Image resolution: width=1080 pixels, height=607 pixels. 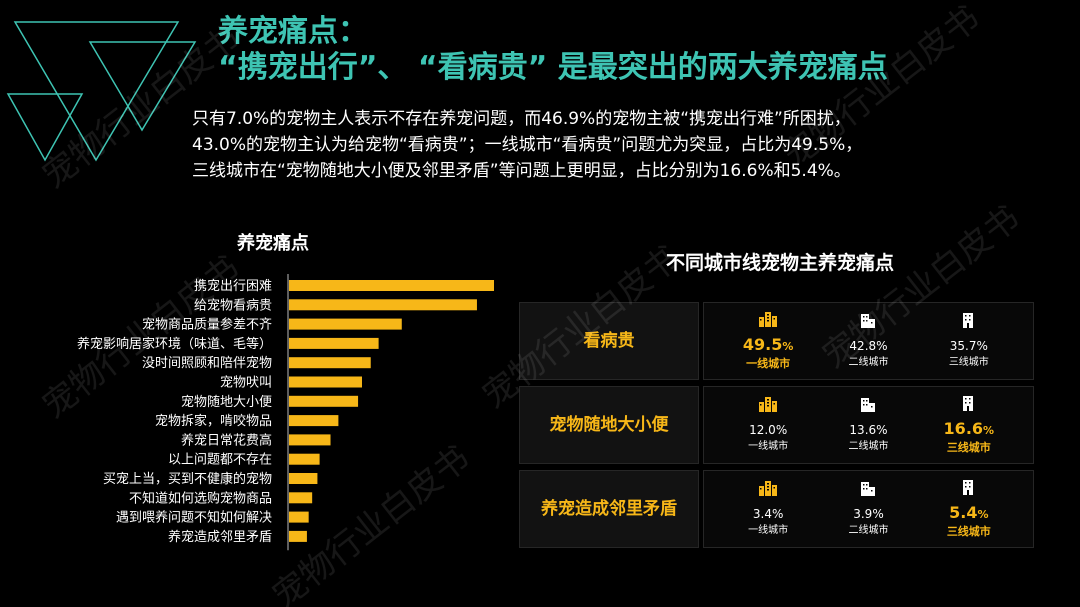 I want to click on table-row: 宠物 随地大小便 12.0% 一线城市 13.6% 二线城市 16.6% 三线城市, so click(x=776, y=425).